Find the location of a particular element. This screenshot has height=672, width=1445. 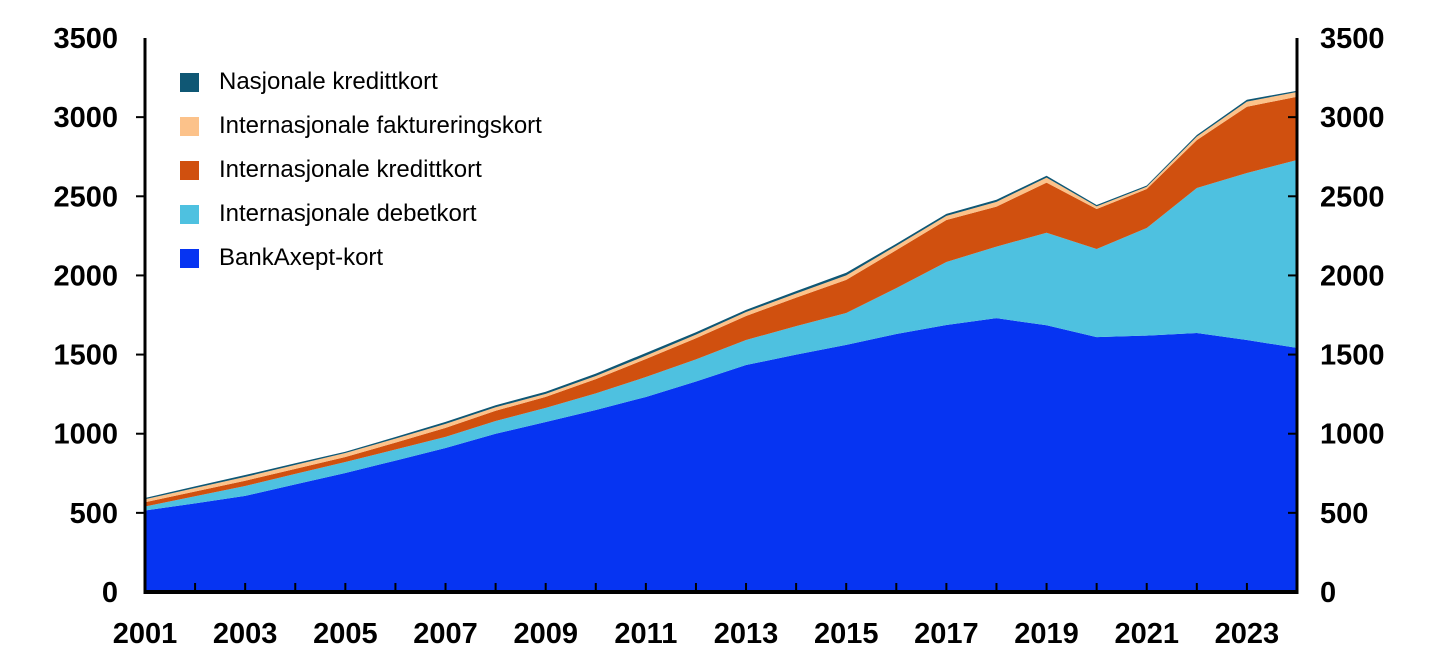

y-tick-label-left-1500: 1500 is located at coordinates (85, 356).